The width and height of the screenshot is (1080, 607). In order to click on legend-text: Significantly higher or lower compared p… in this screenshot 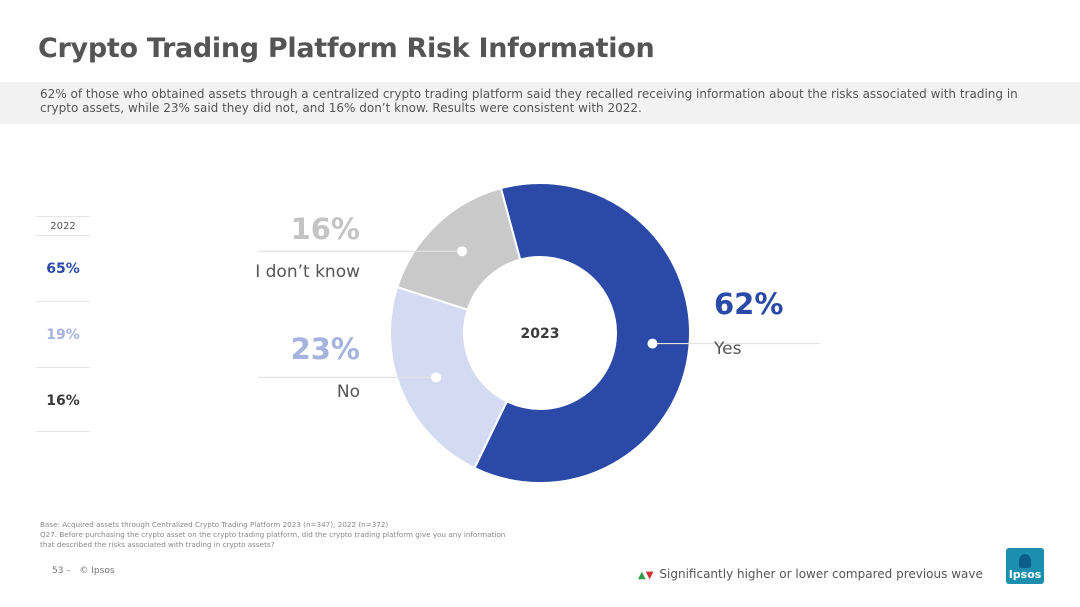, I will do `click(821, 574)`.